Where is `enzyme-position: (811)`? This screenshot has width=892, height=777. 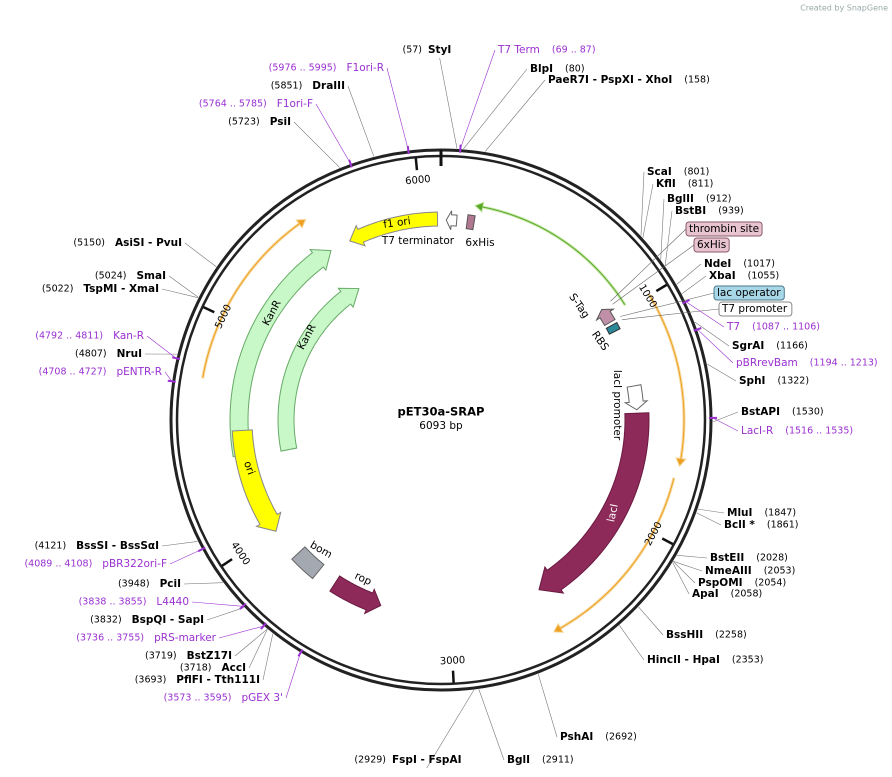
enzyme-position: (811) is located at coordinates (701, 184).